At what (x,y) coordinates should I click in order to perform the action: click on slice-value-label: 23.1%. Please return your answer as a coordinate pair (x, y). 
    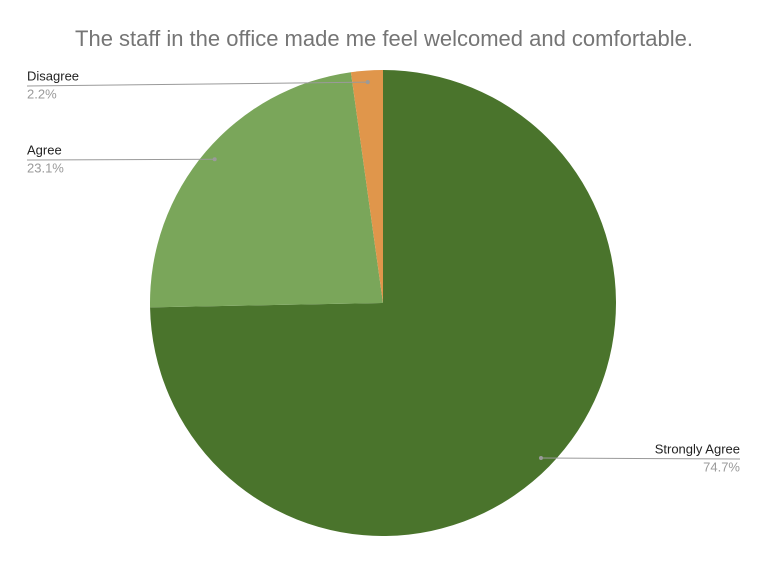
    Looking at the image, I should click on (45, 167).